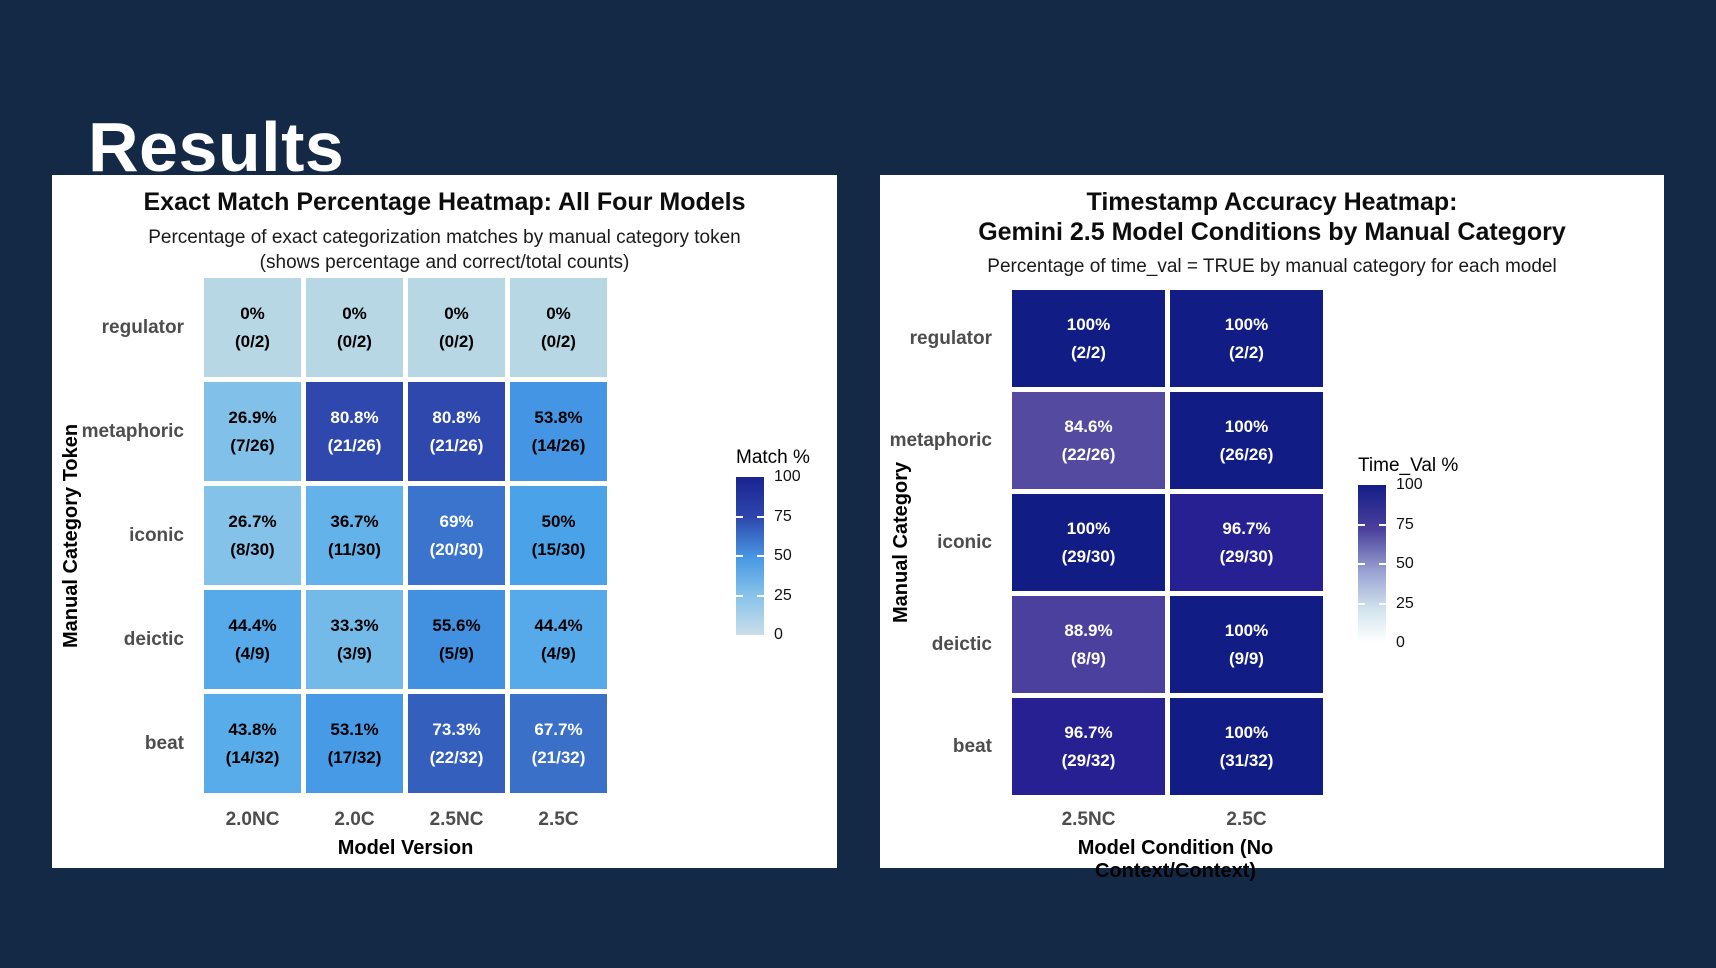  I want to click on heatmap-cell: 50% (15/30), so click(558, 535).